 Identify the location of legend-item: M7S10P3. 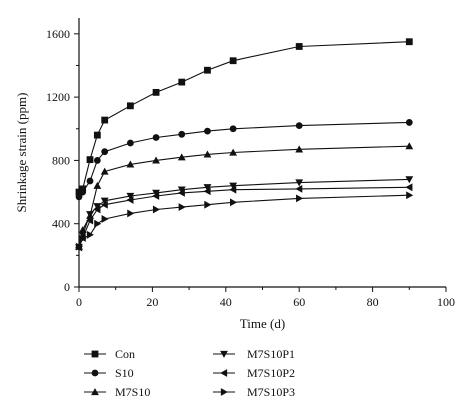
(254, 392).